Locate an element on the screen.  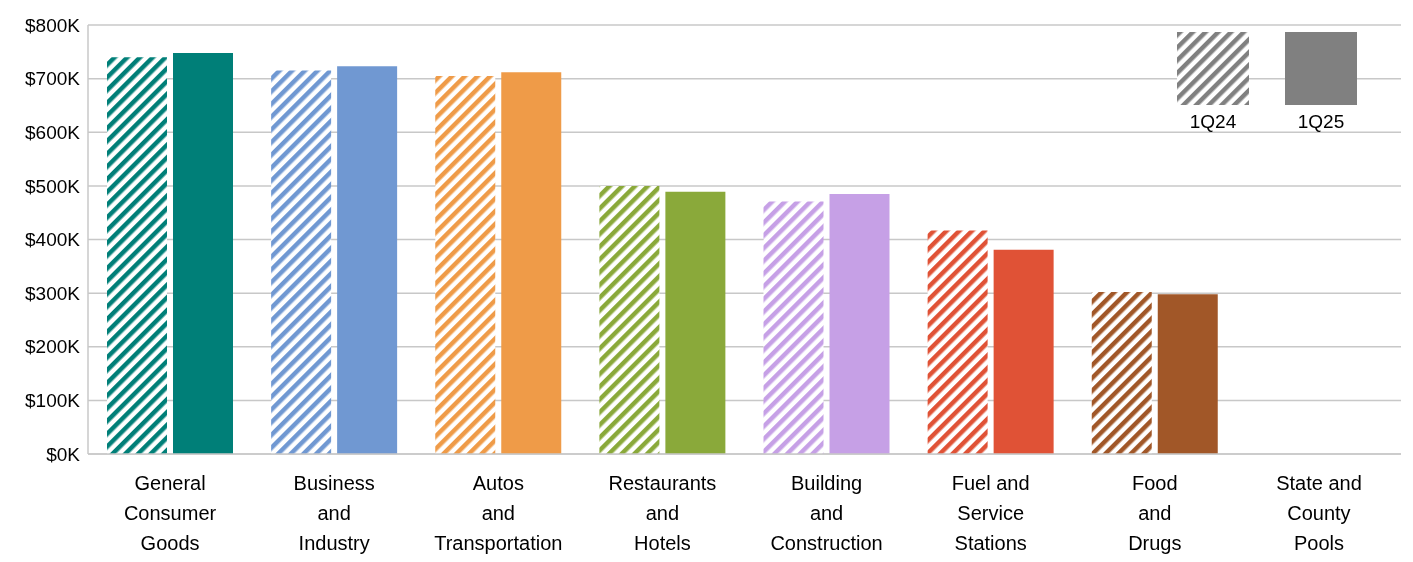
x-tick-label: Restaurants and Hotels is located at coordinates (662, 513).